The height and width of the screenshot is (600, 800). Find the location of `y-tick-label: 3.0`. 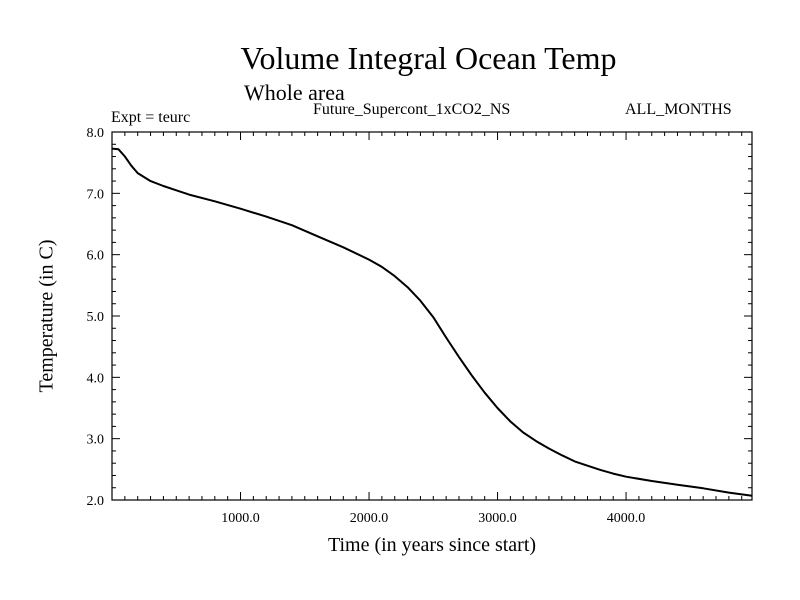

y-tick-label: 3.0 is located at coordinates (96, 440).